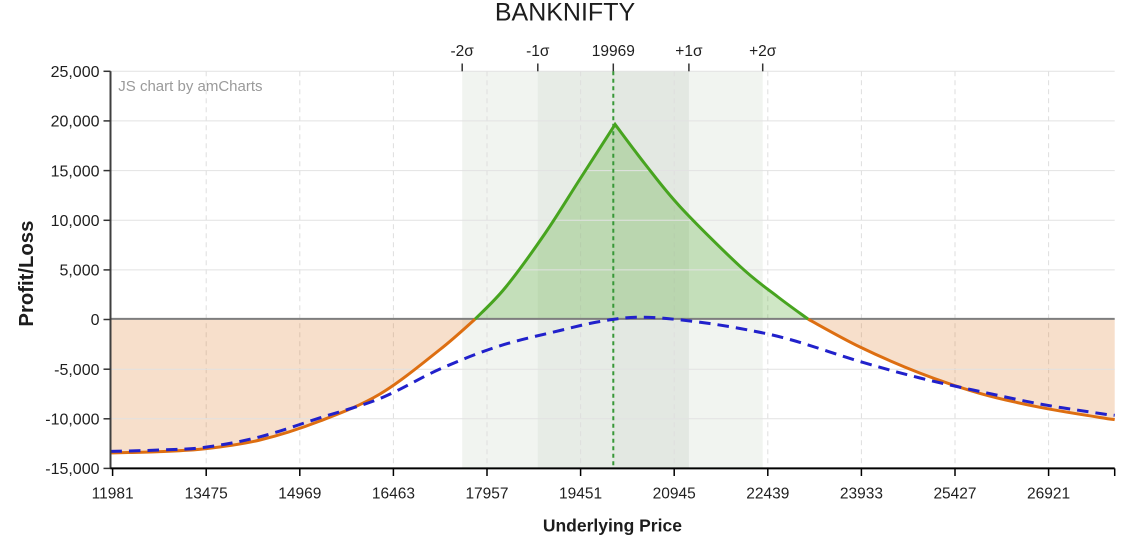 This screenshot has height=550, width=1138. I want to click on svg-text: -5,000, so click(76, 370).